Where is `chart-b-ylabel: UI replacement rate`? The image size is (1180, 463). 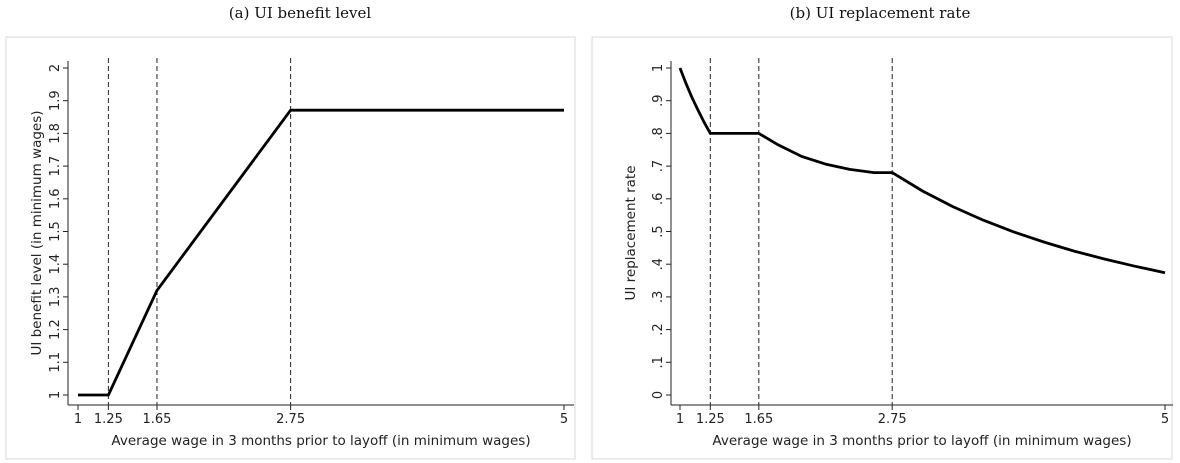 chart-b-ylabel: UI replacement rate is located at coordinates (631, 232).